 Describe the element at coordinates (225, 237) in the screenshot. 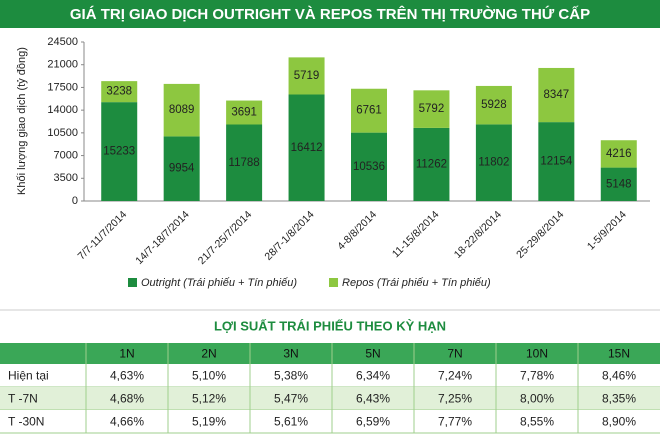

I see `x-tick-label: 21/7-25/7/2014` at that location.